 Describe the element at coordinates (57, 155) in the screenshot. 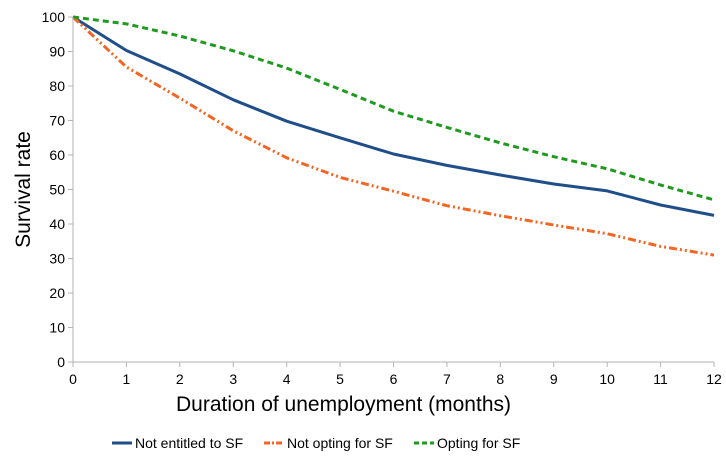

I see `y-tick-label: 60` at that location.